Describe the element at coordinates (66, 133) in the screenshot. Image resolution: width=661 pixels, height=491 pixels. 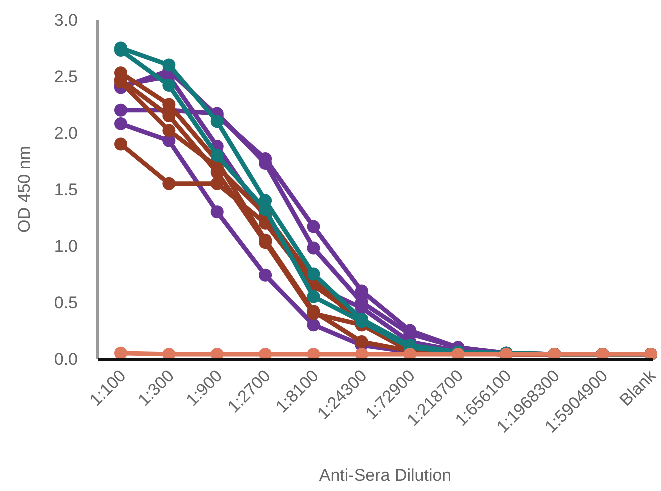
I see `y-tick-label: 2.0` at that location.